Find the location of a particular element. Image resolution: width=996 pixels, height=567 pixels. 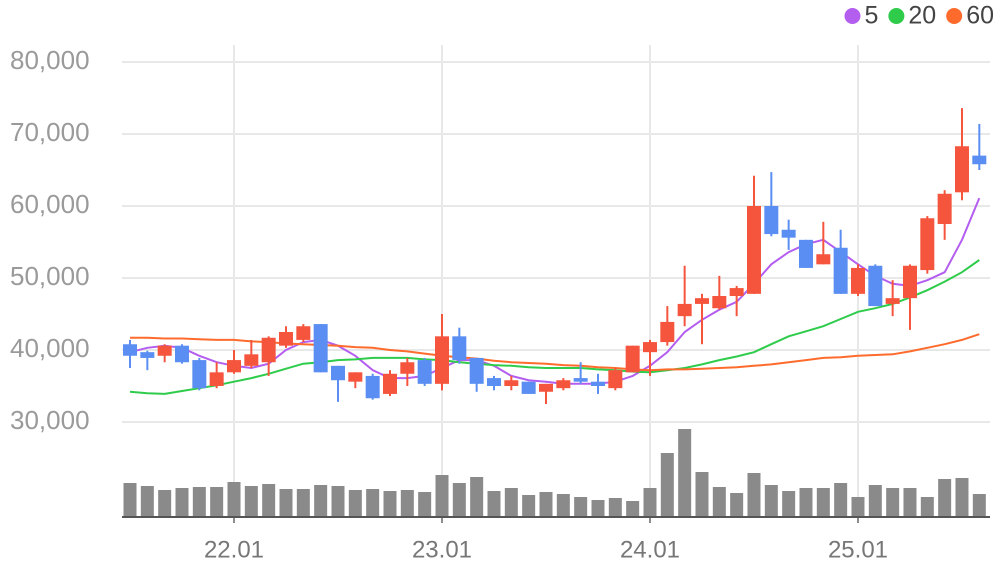

y-tick-label: 80,000 is located at coordinates (50, 60).